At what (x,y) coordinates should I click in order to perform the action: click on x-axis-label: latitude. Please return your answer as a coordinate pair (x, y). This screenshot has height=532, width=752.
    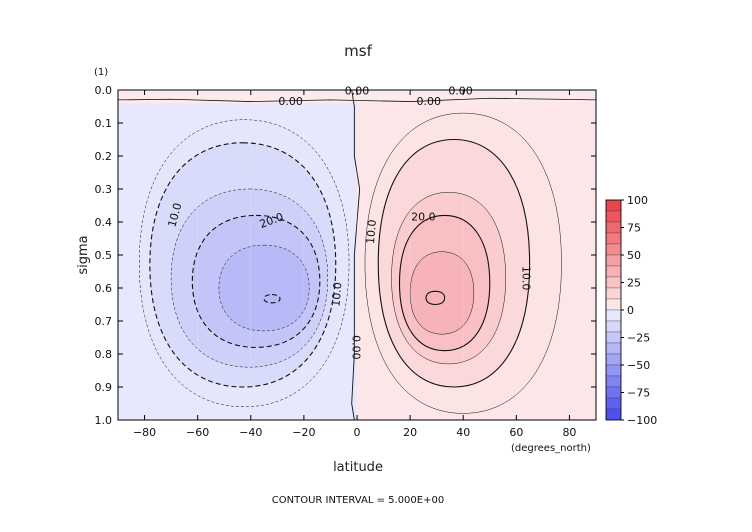
    Looking at the image, I should click on (358, 467).